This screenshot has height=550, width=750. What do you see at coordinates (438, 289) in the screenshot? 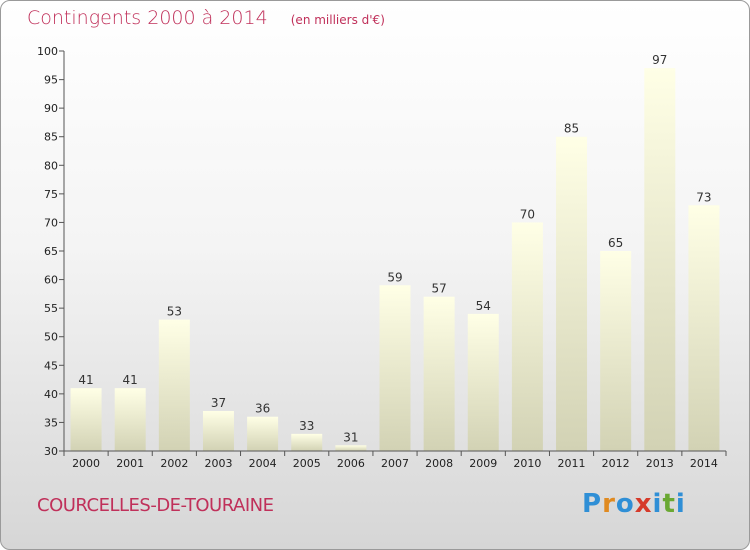
I see `bar-value-label: 57` at bounding box center [438, 289].